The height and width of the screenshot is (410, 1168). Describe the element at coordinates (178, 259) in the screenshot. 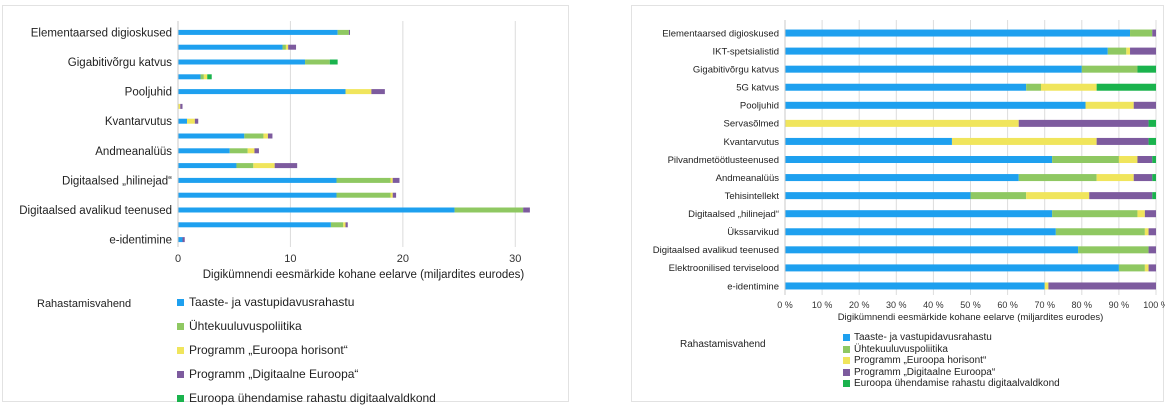

I see `x-tick-label: 0` at that location.